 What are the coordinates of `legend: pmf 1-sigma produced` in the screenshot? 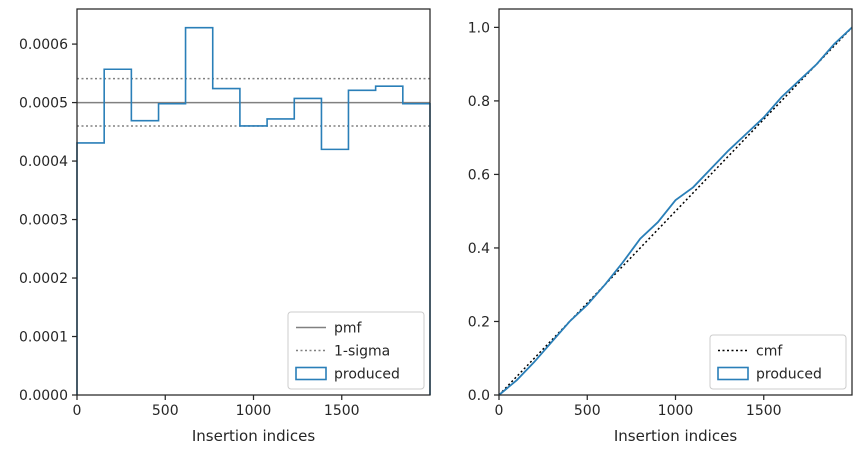 It's located at (356, 350).